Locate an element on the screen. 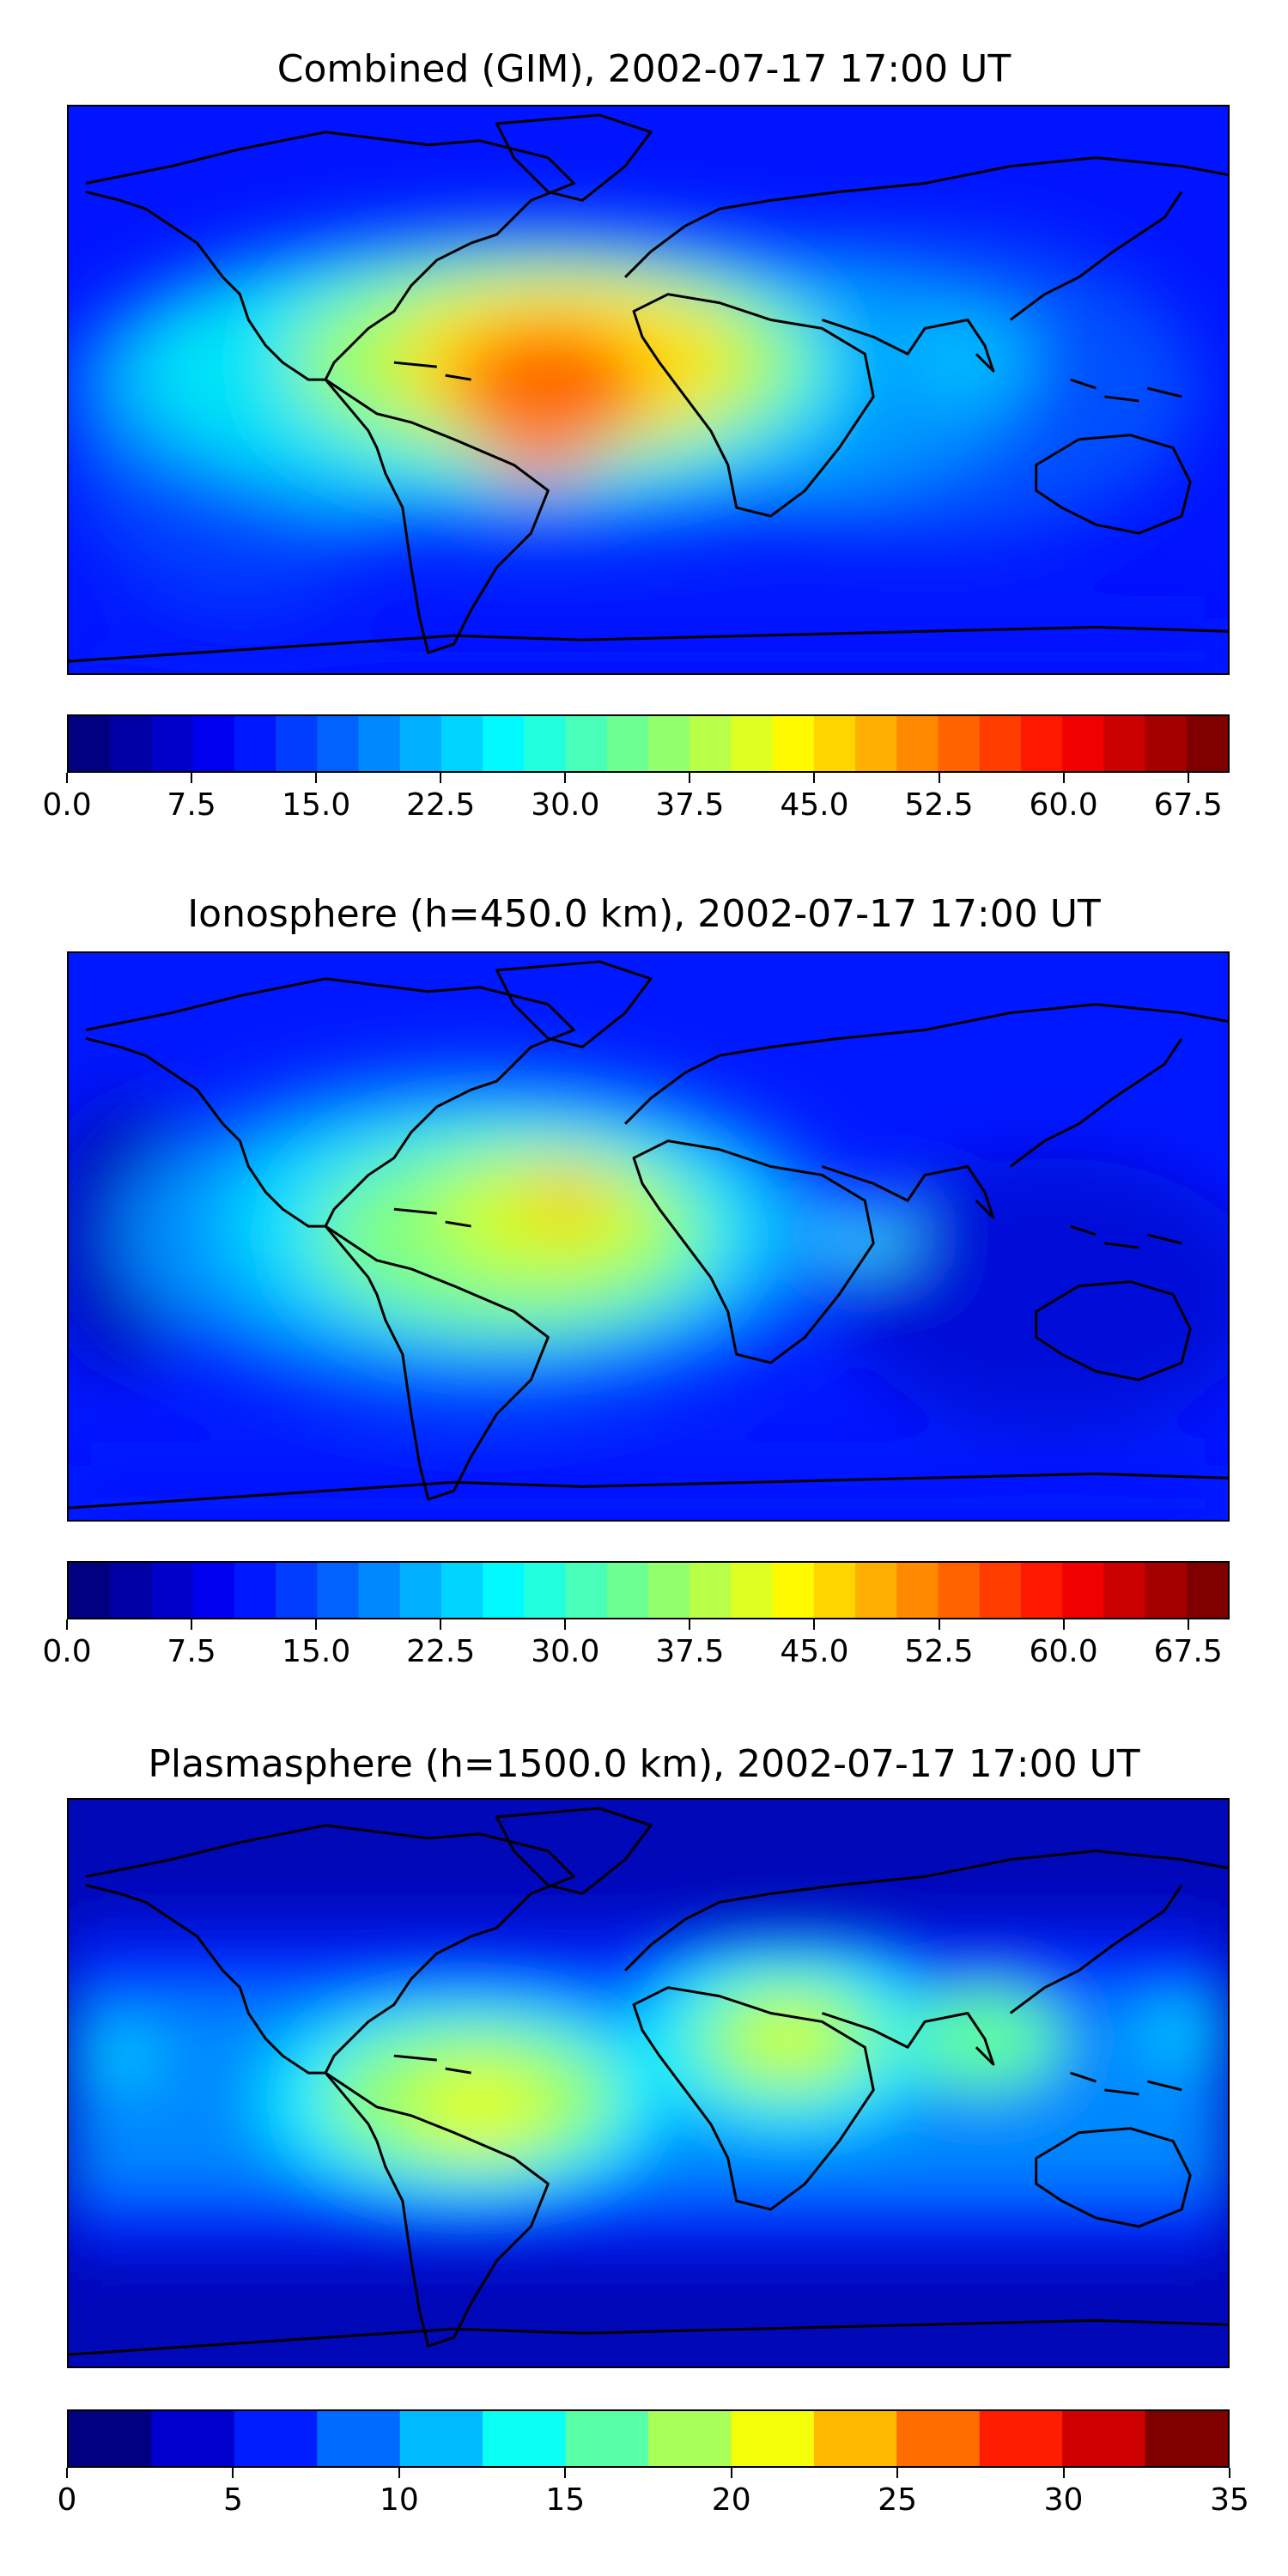 This screenshot has height=2576, width=1288. colorbar-tick-label: 10 is located at coordinates (399, 2500).